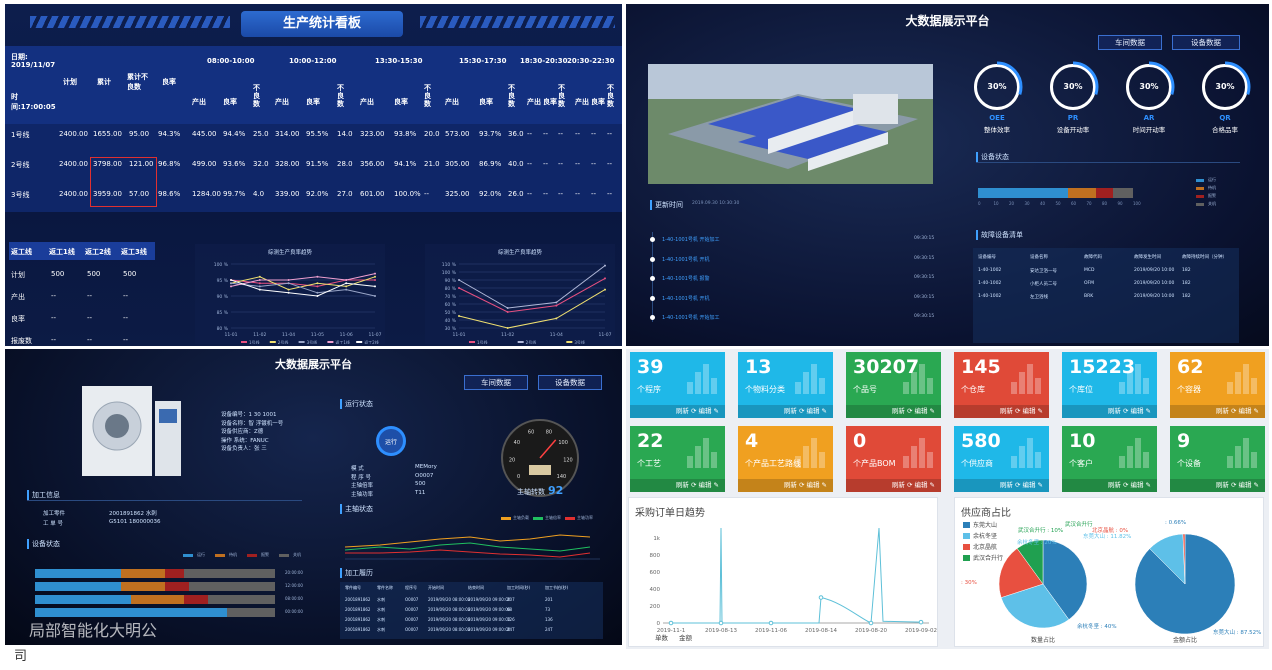 The image size is (1272, 670). What do you see at coordinates (1023, 193) in the screenshot?
I see `status-bar-run` at bounding box center [1023, 193].